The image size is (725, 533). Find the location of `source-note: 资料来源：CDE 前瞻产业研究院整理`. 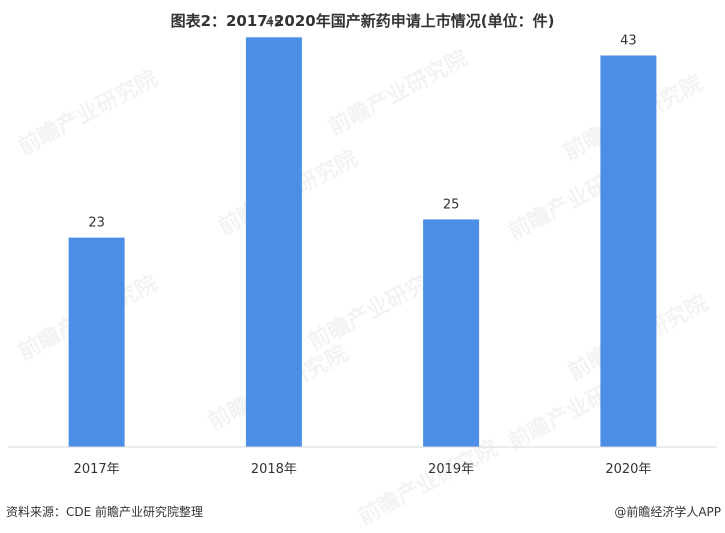

source-note: 资料来源：CDE 前瞻产业研究院整理 is located at coordinates (105, 512).